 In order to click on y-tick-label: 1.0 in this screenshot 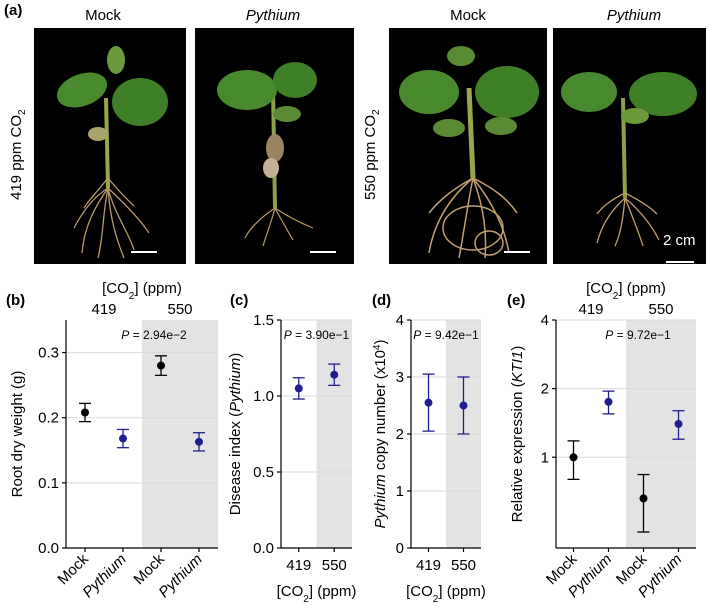, I will do `click(263, 396)`.